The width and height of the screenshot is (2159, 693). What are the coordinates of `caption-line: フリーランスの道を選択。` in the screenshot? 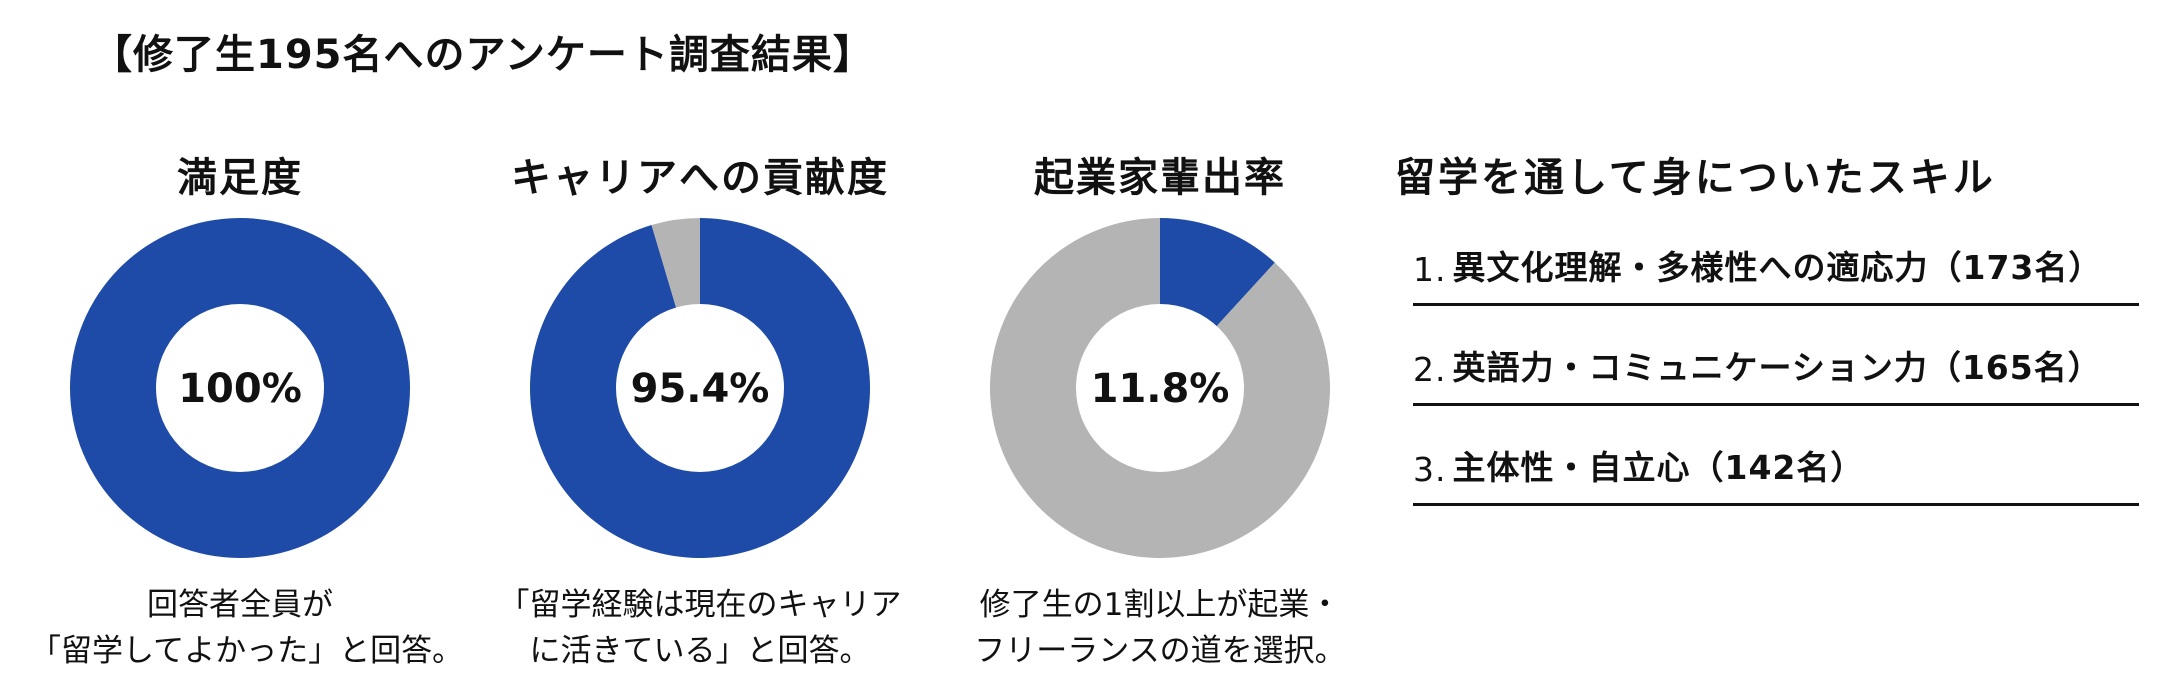 It's located at (1160, 651).